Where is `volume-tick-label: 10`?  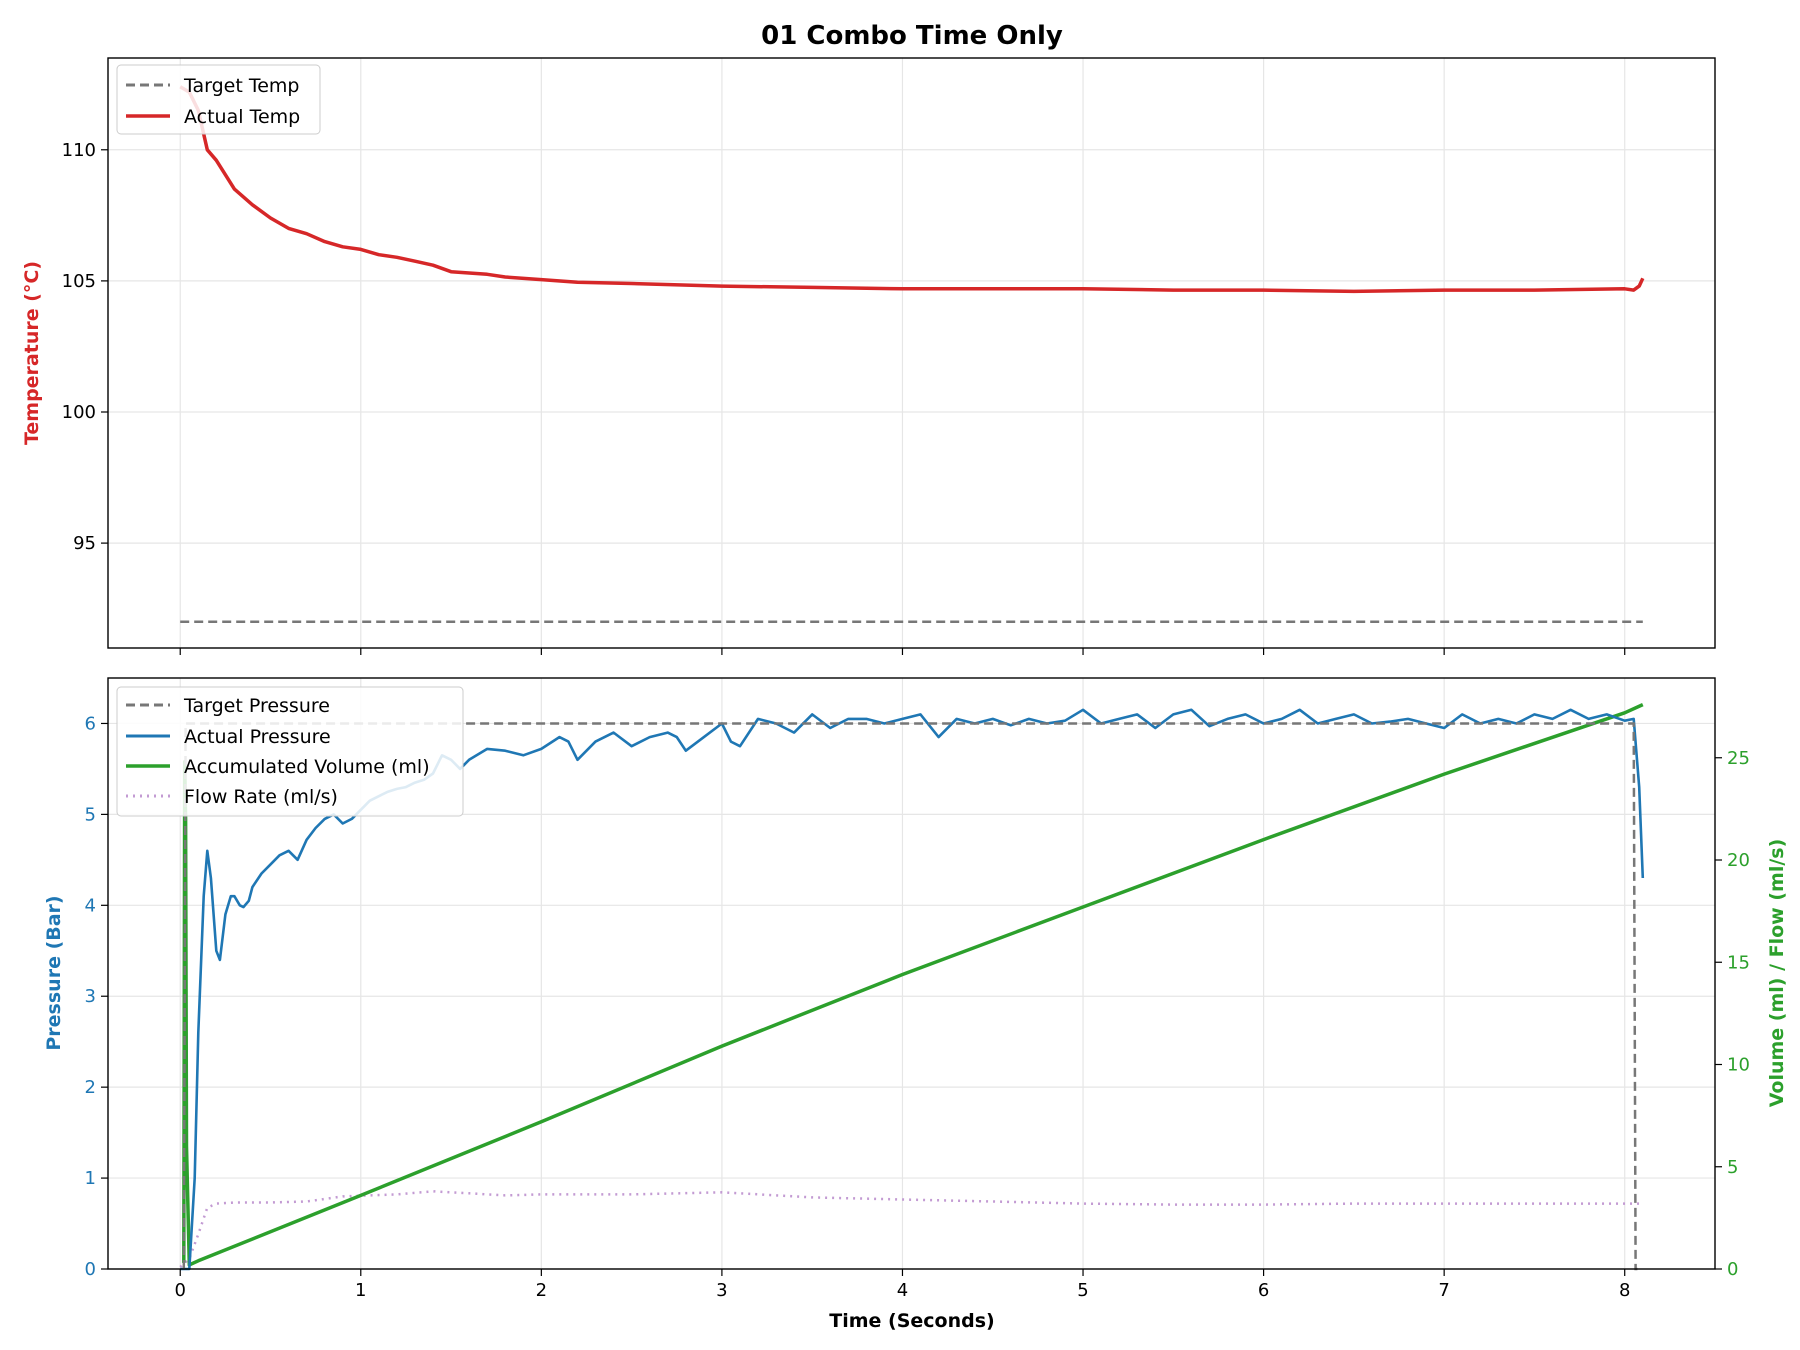 volume-tick-label: 10 is located at coordinates (1738, 1065).